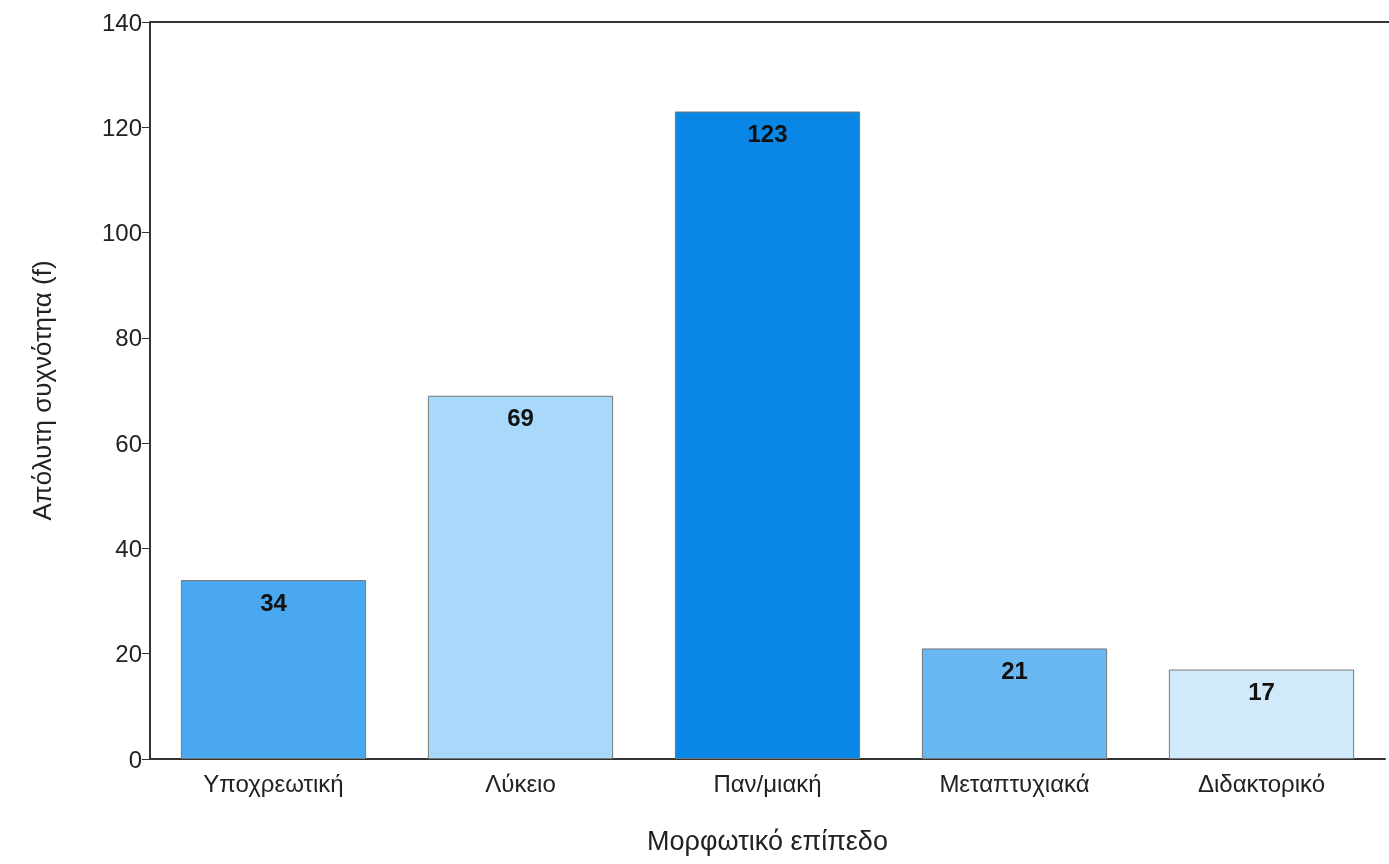  I want to click on data-label: 21, so click(1014, 670).